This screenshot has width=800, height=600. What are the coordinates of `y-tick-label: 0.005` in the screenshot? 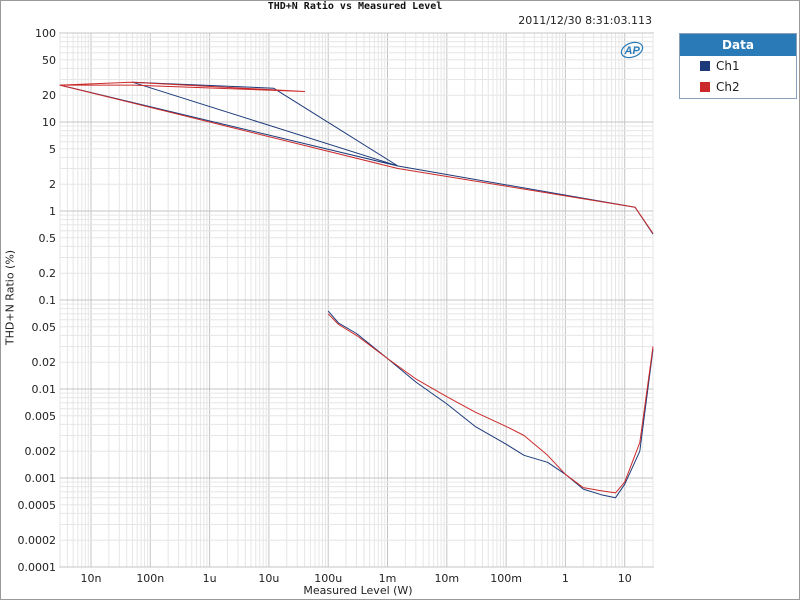 It's located at (41, 416).